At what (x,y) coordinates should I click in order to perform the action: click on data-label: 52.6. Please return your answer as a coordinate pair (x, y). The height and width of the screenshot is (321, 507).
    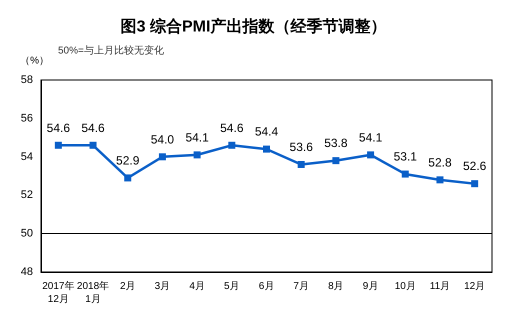
    Looking at the image, I should click on (474, 166).